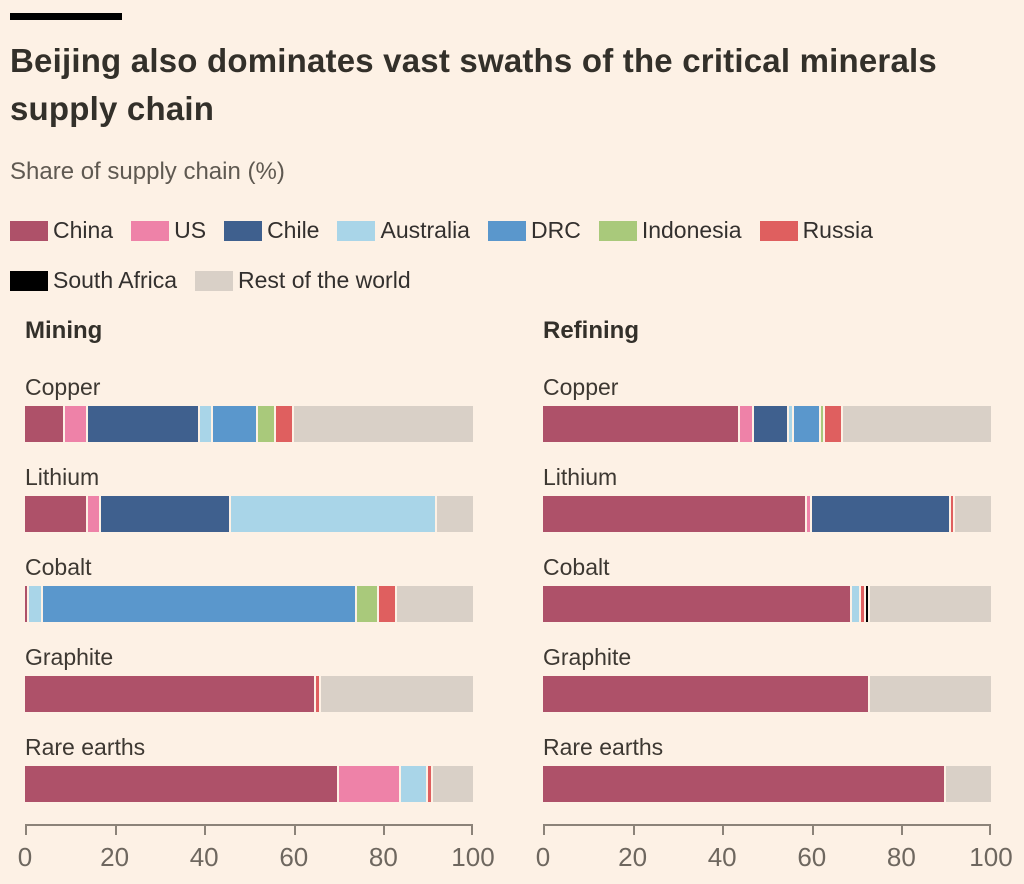  Describe the element at coordinates (150, 230) in the screenshot. I see `legend-swatch-us` at that location.